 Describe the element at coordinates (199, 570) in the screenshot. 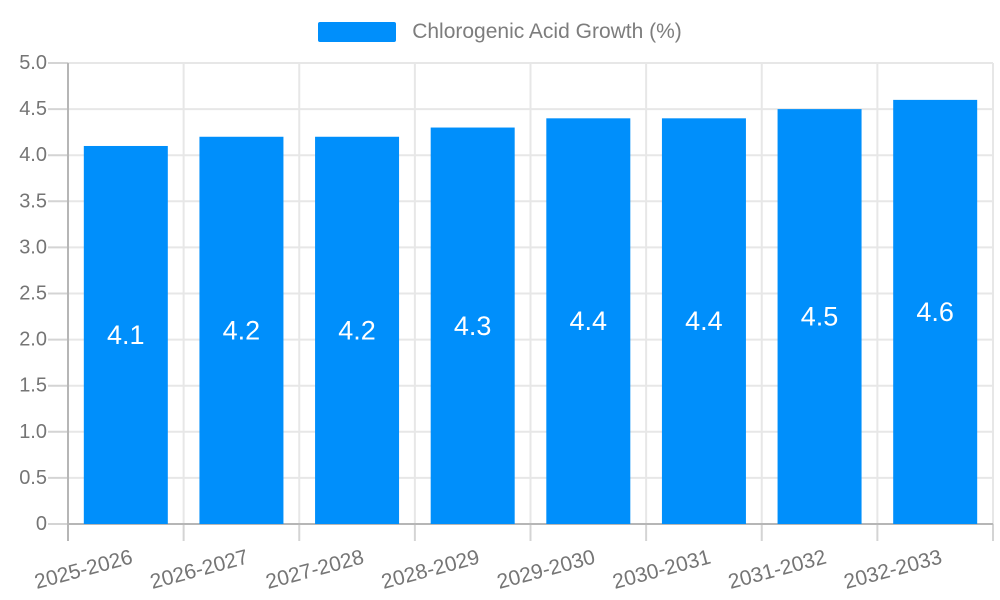

I see `x-axis-tick-label: 2026-2027` at that location.